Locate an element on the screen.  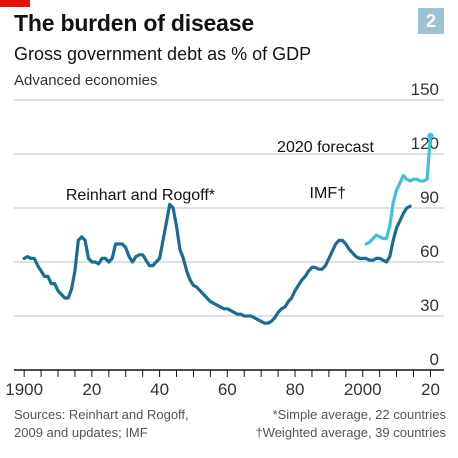
annotation-forecast: 2020 forecast is located at coordinates (326, 147).